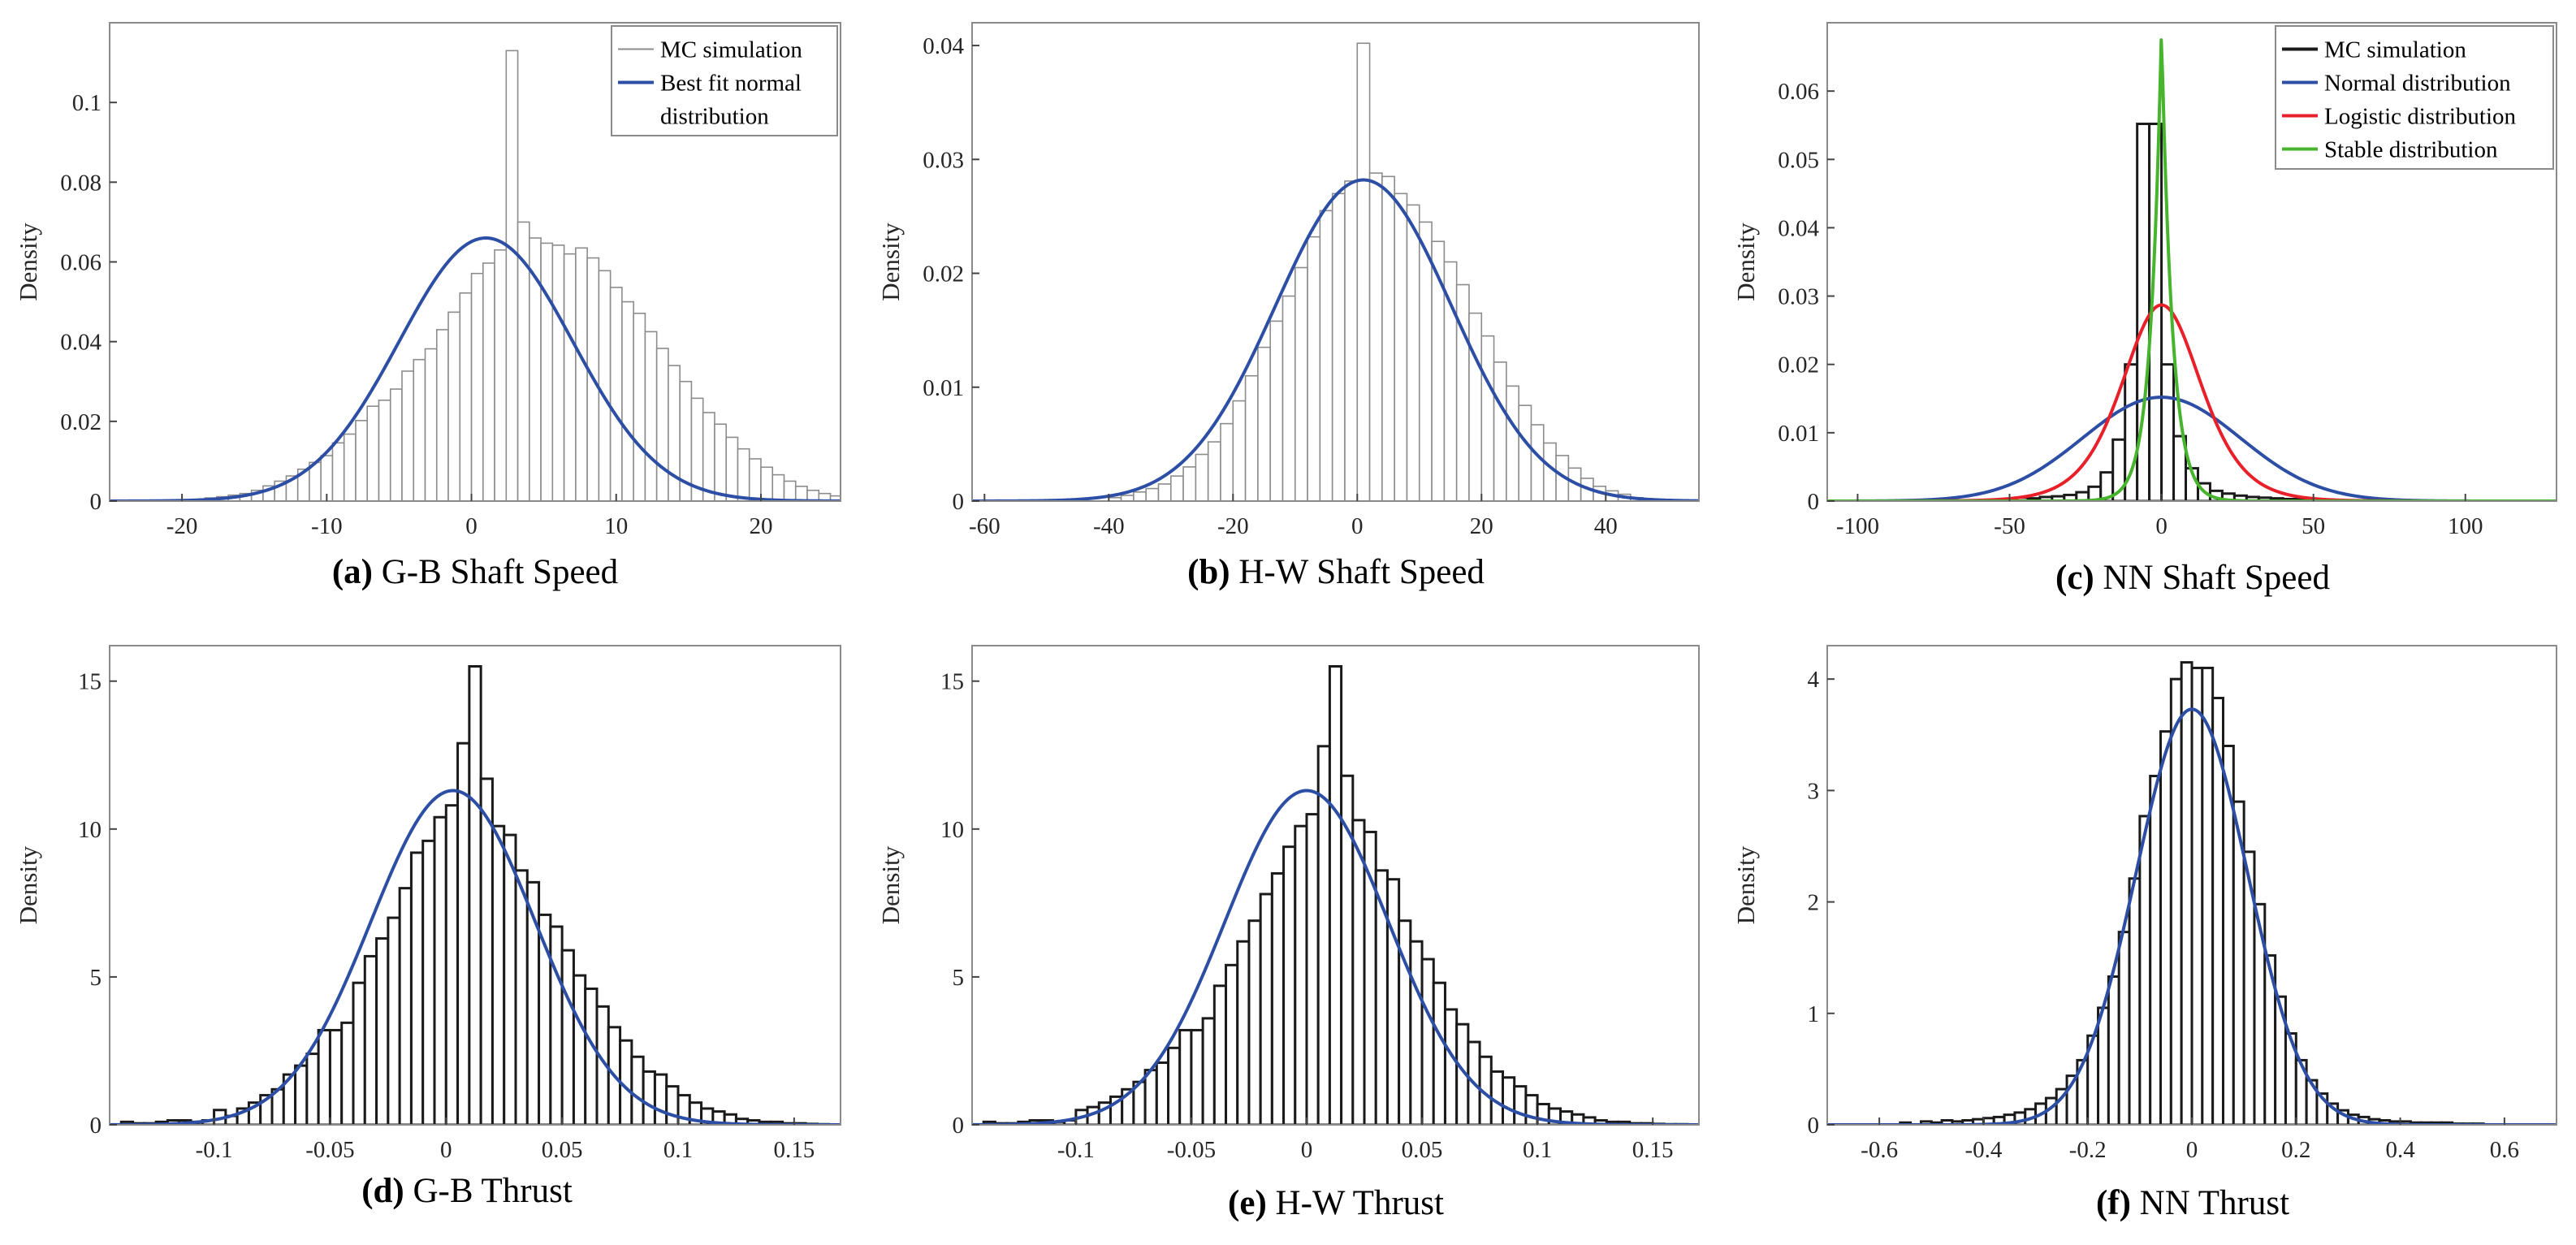 Image resolution: width=2576 pixels, height=1245 pixels. Describe the element at coordinates (2504, 1150) in the screenshot. I see `x-tick-label: 0.6` at that location.